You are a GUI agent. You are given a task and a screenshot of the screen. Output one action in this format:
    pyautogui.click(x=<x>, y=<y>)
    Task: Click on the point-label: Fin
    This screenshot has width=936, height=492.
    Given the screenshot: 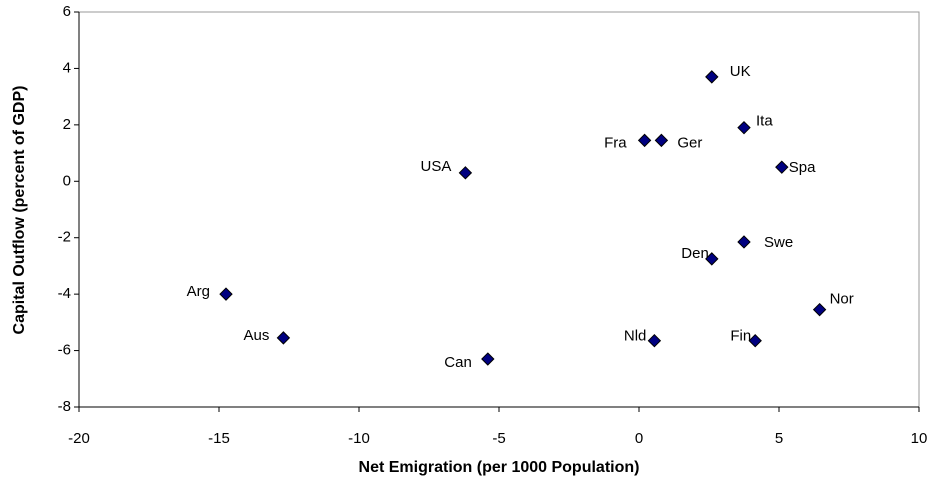 What is the action you would take?
    pyautogui.click(x=740, y=336)
    